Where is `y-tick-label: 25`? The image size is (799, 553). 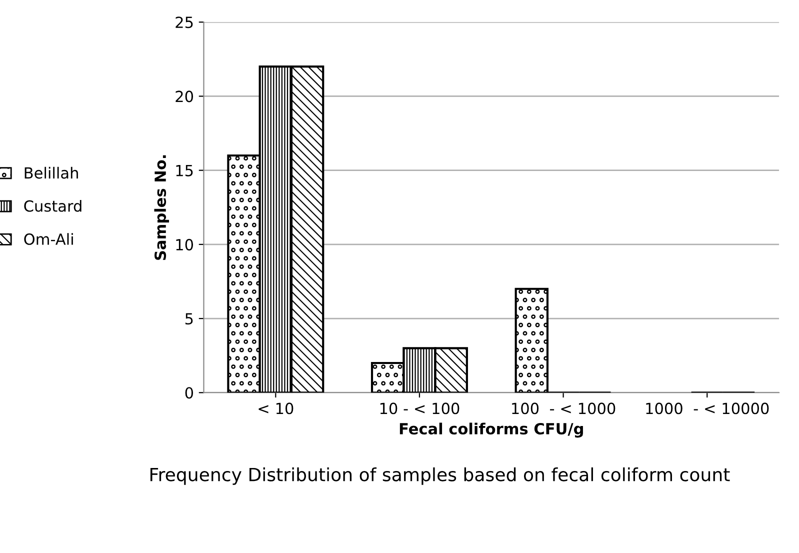 y-tick-label: 25 is located at coordinates (184, 22).